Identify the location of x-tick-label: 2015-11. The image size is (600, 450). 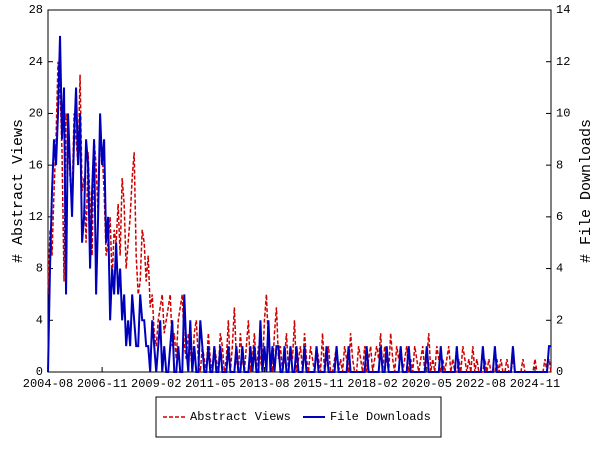
(318, 384).